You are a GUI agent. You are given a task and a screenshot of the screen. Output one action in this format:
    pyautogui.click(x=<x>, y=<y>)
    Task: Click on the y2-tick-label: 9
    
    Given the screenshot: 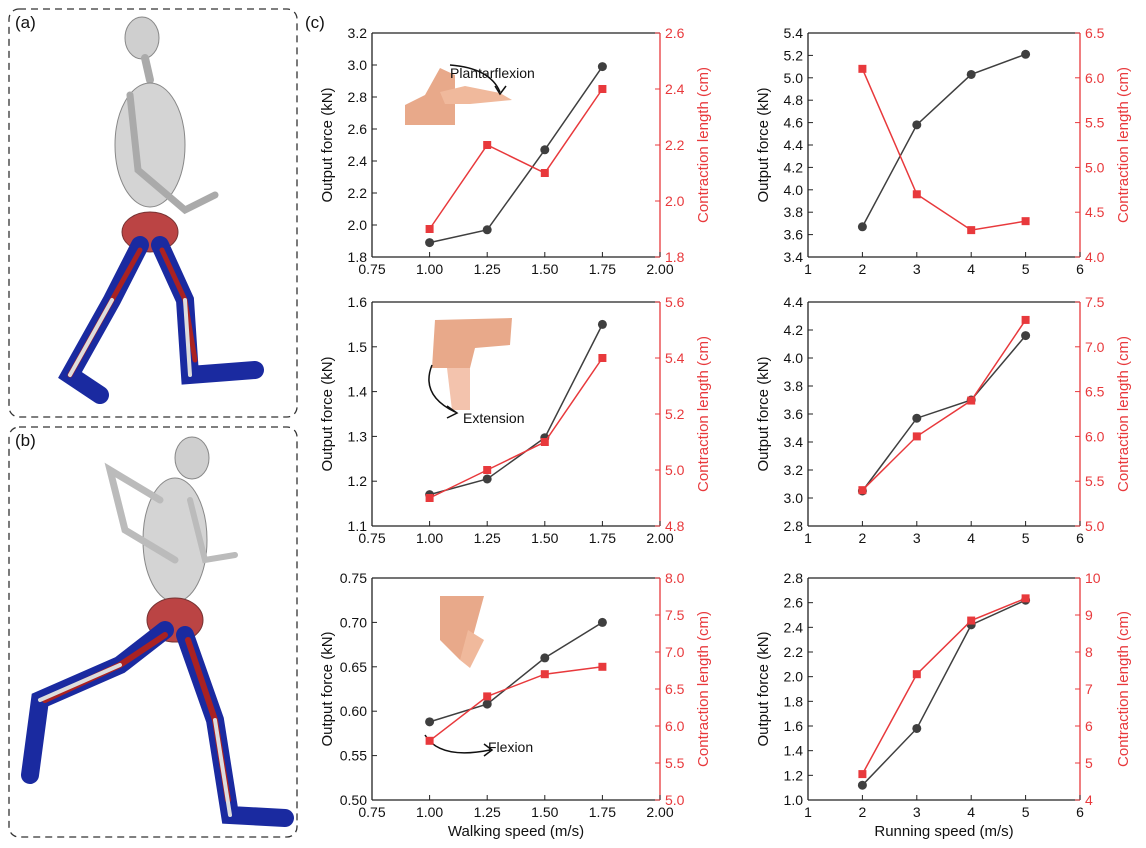 What is the action you would take?
    pyautogui.click(x=1089, y=615)
    